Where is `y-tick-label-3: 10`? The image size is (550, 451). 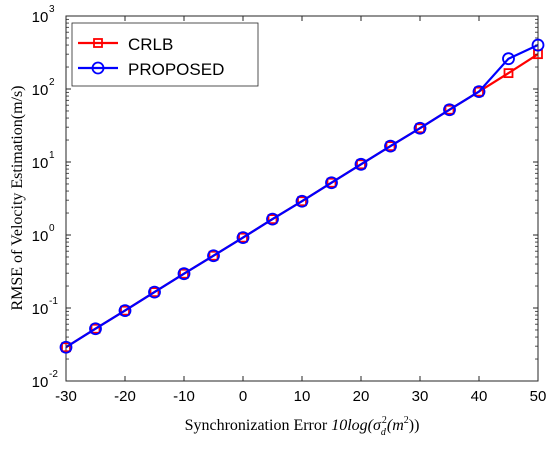
y-tick-label-3: 10 is located at coordinates (40, 163).